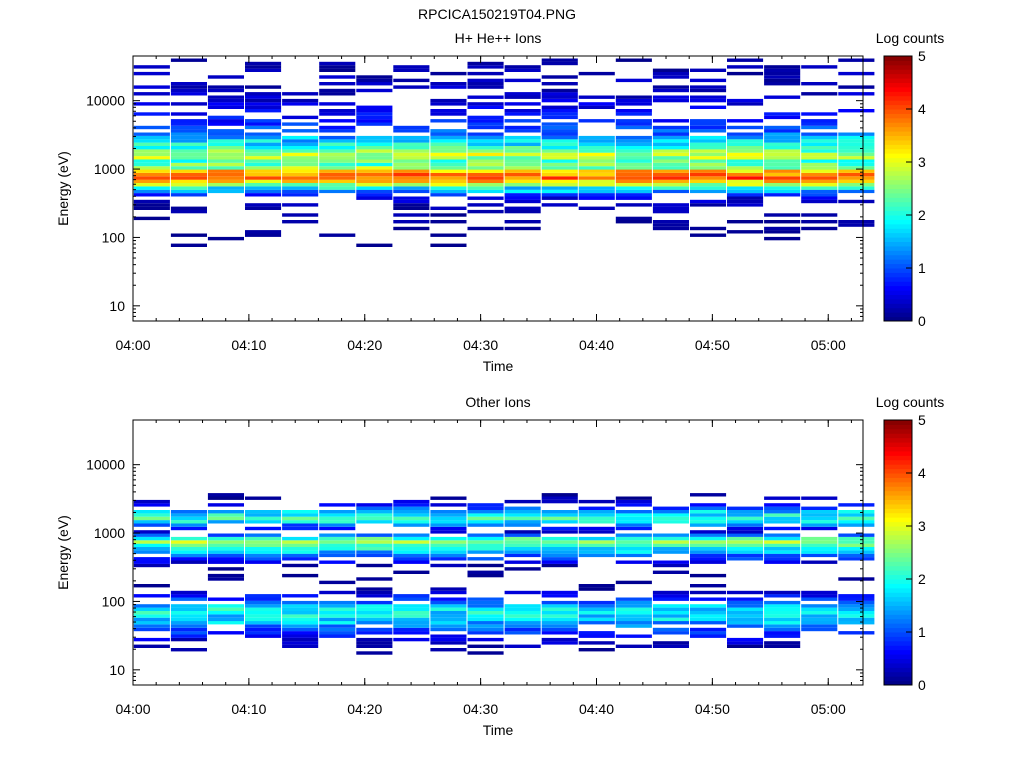  I want to click on x-tick-label: 05:00, so click(828, 709).